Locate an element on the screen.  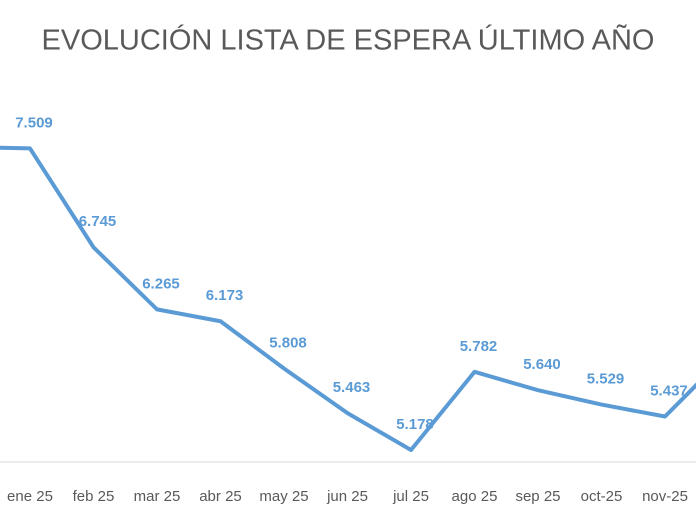
data-label: 5.782 is located at coordinates (479, 346).